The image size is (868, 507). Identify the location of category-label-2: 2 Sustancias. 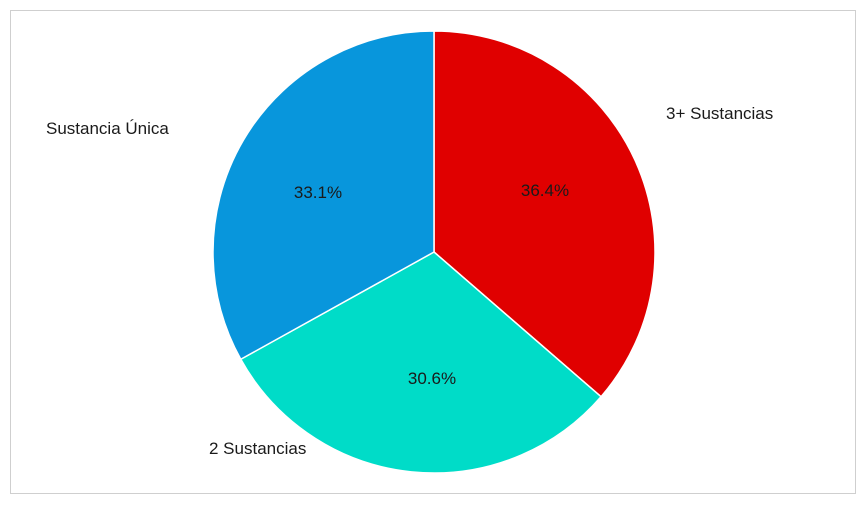
(257, 448).